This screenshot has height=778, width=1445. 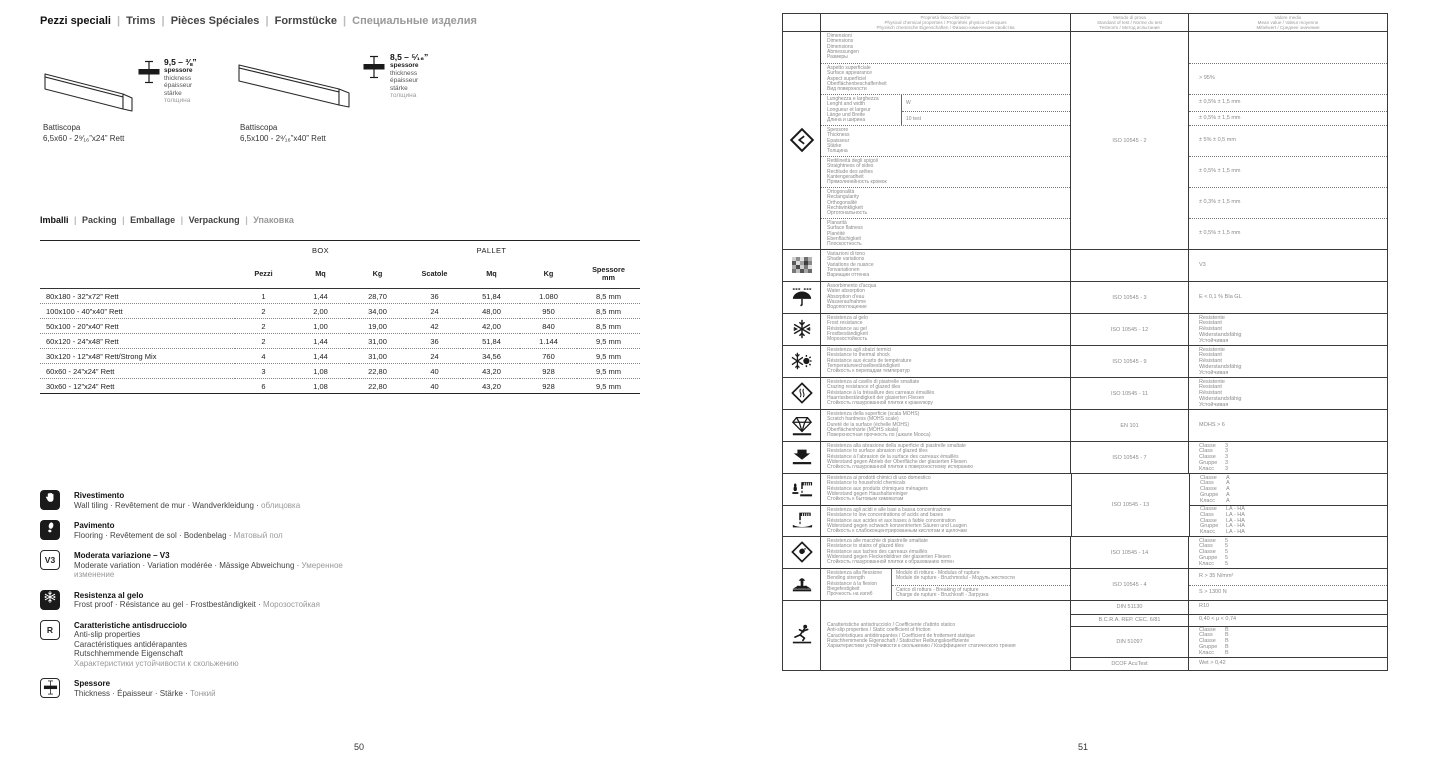 What do you see at coordinates (281, 505) in the screenshot?
I see `legend-line-segment: облицовка` at bounding box center [281, 505].